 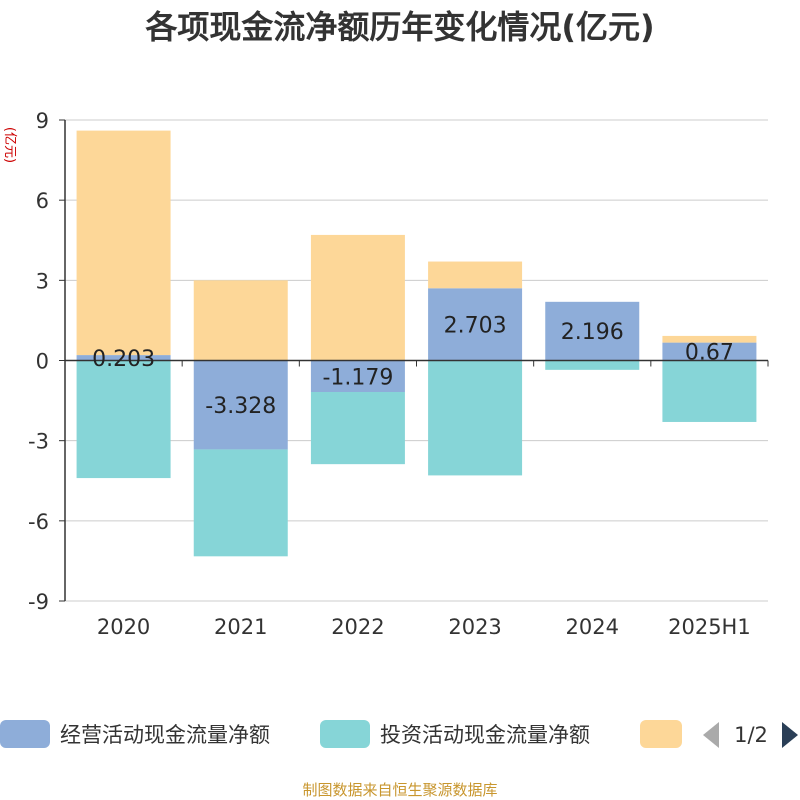 I want to click on legend: 经营活动现金流量净额 投资活动现金流量净额 1/2, so click(x=399, y=734).